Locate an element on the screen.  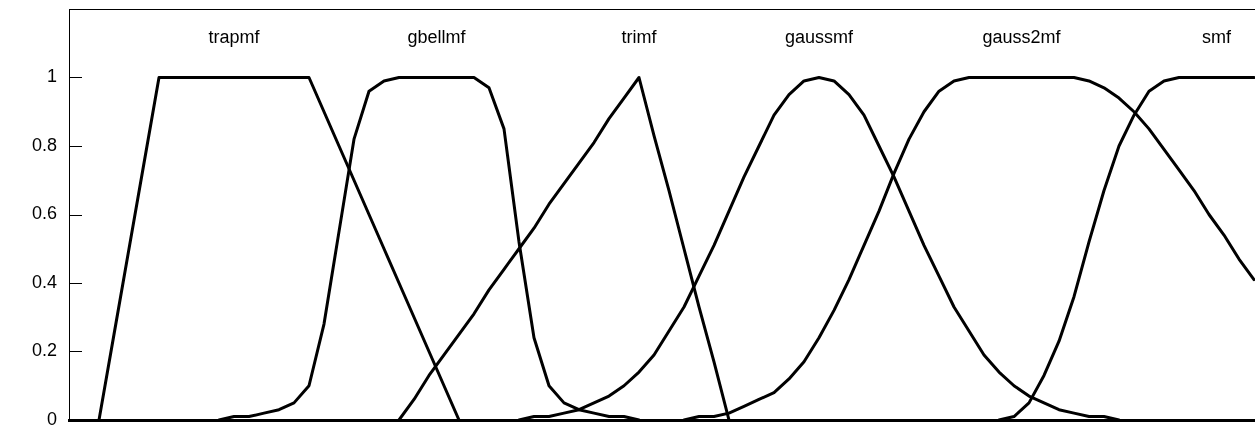
y-tick-label: 1 is located at coordinates (51, 76).